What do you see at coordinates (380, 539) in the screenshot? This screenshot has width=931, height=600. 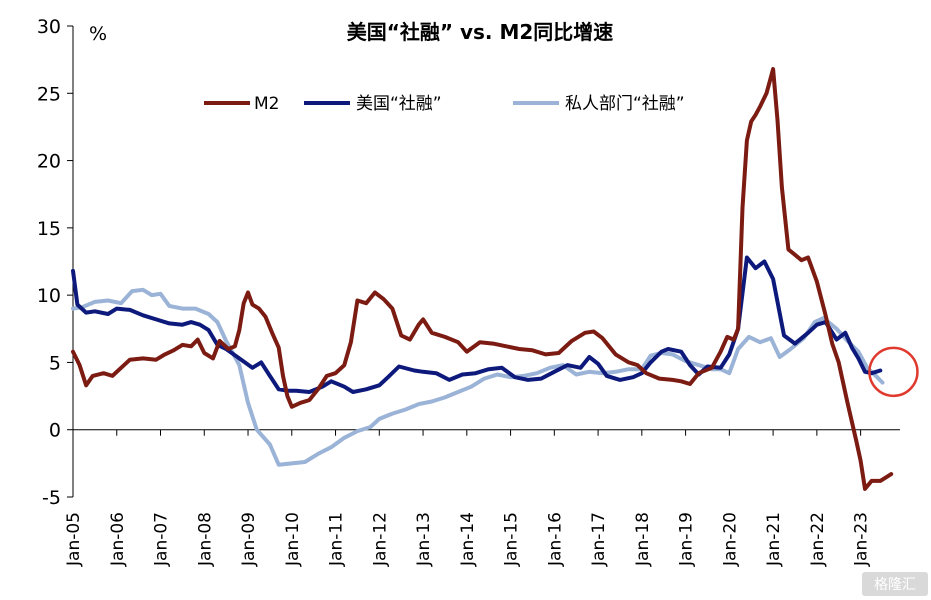 I see `x-tick-label: Jan-12` at bounding box center [380, 539].